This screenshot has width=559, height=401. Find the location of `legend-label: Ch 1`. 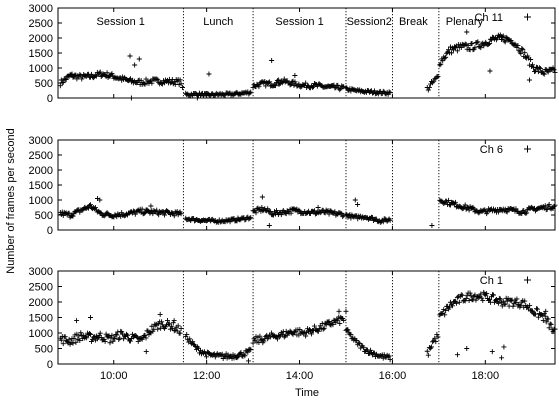

legend-label: Ch 1 is located at coordinates (491, 281).